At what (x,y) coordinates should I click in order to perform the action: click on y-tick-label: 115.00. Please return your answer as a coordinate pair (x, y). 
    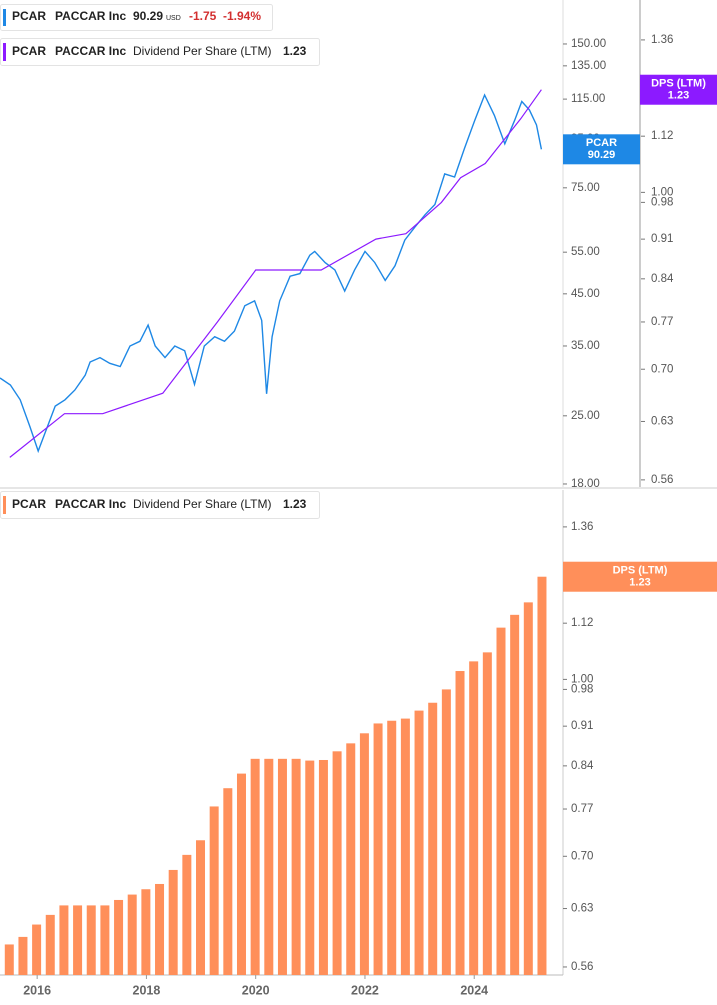
    Looking at the image, I should click on (588, 99).